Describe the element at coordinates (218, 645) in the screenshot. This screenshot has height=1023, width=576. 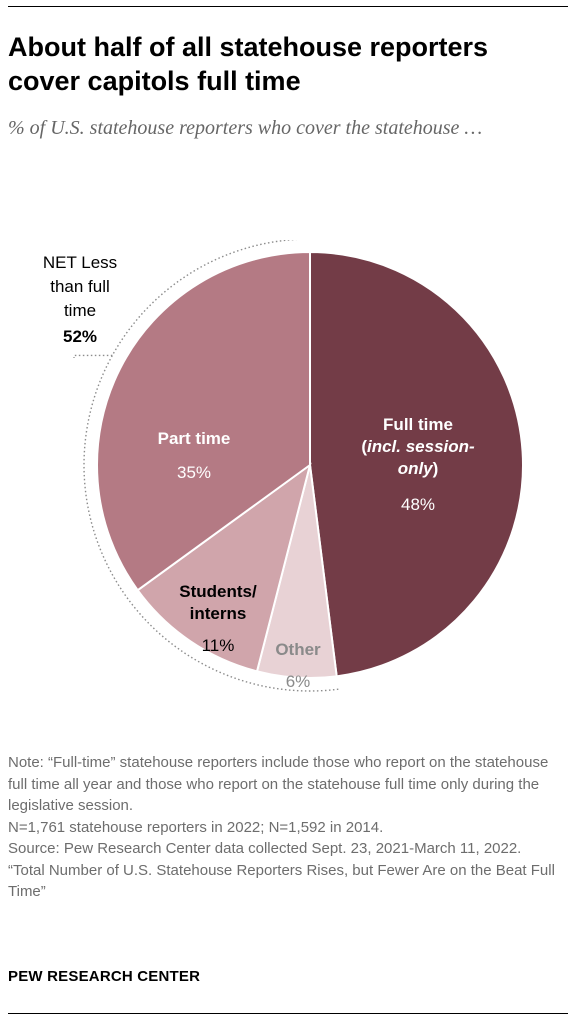
I see `slice-value-students-interns: 11%` at that location.